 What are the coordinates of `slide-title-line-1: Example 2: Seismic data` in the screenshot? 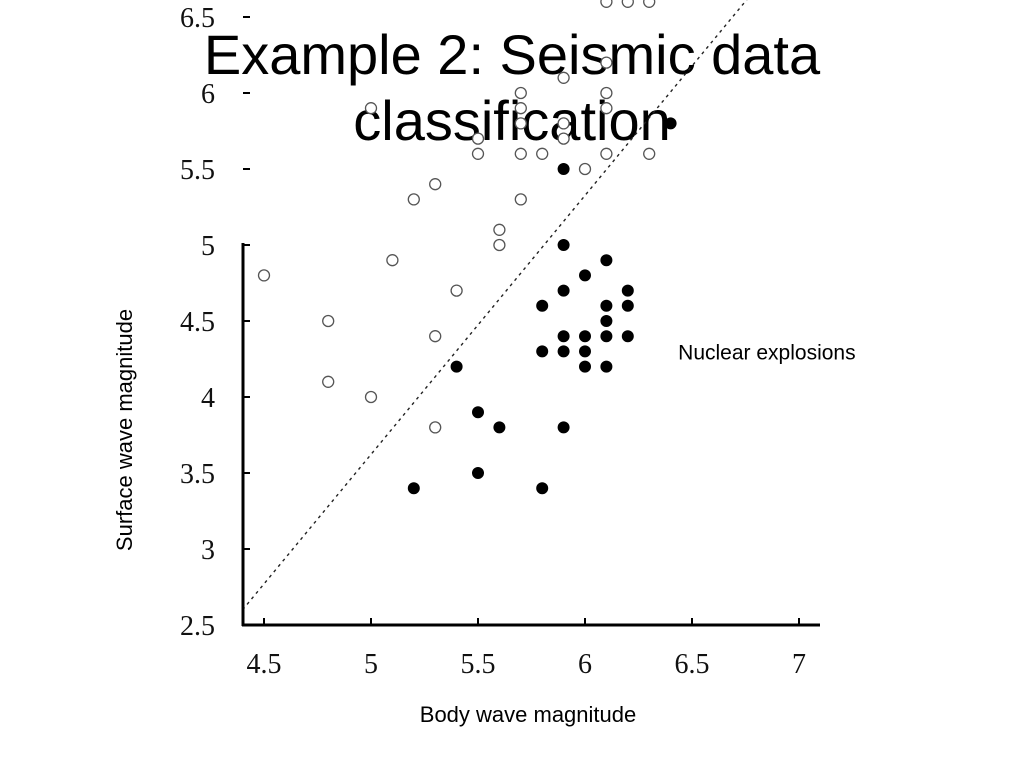 It's located at (512, 54).